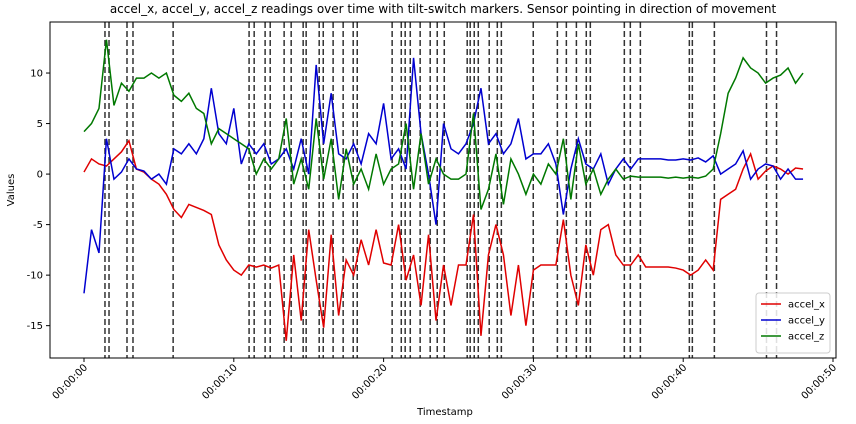  I want to click on y-tick-label: -5, so click(38, 225).